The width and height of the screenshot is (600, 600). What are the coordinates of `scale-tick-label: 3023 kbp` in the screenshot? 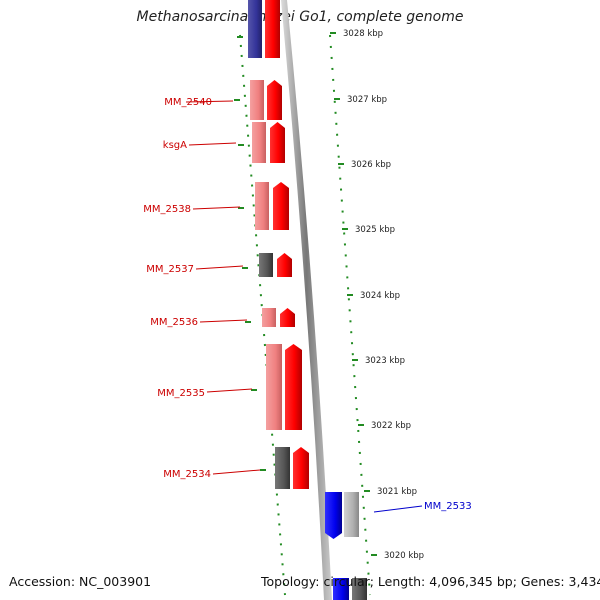 It's located at (385, 361).